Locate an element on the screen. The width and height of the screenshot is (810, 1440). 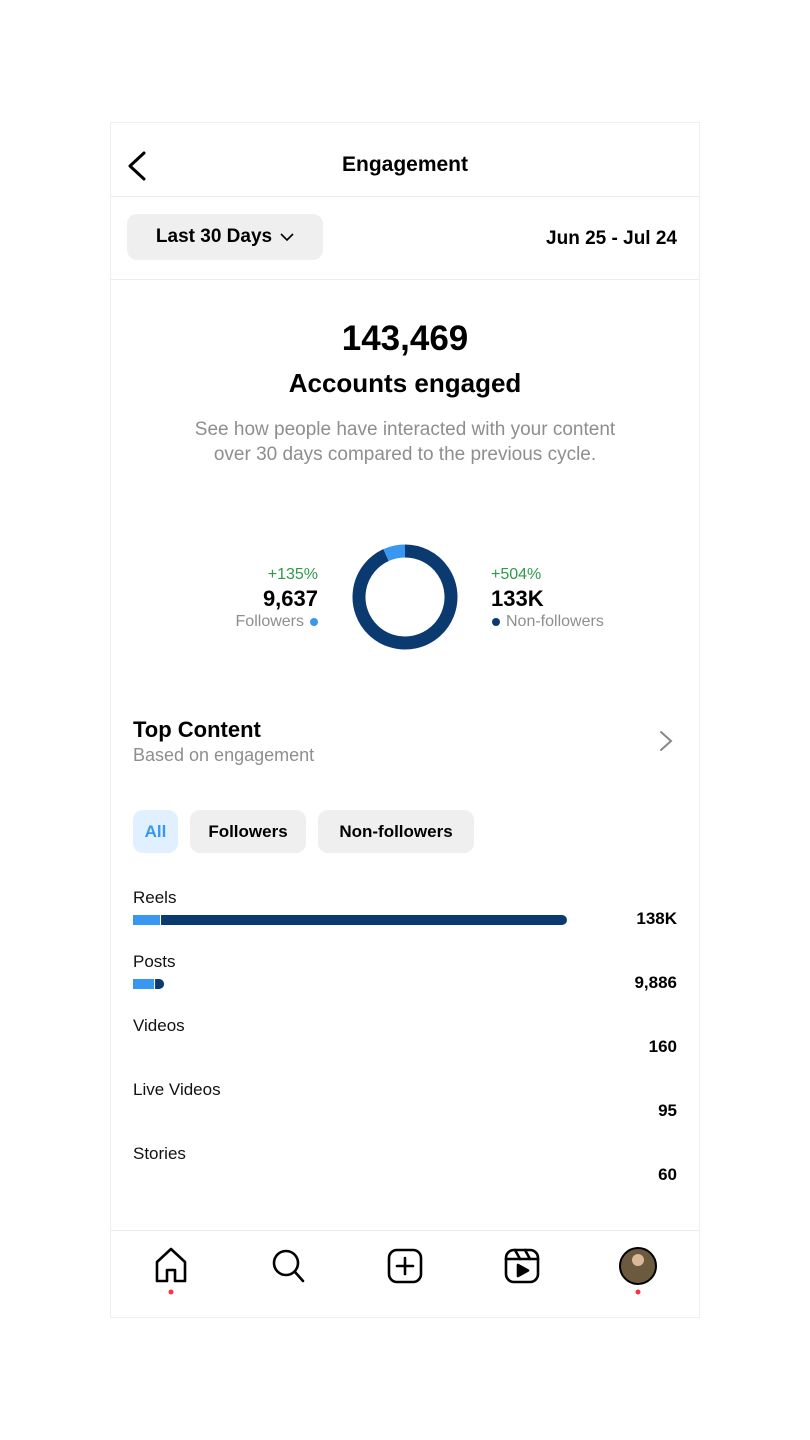
tab-followers: Followers is located at coordinates (248, 831).